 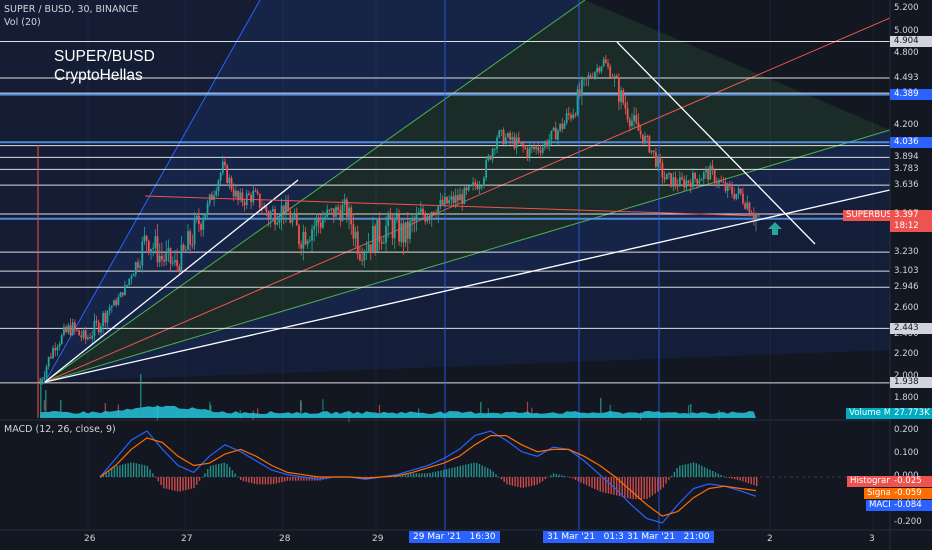 I want to click on time-label: 28, so click(x=285, y=539).